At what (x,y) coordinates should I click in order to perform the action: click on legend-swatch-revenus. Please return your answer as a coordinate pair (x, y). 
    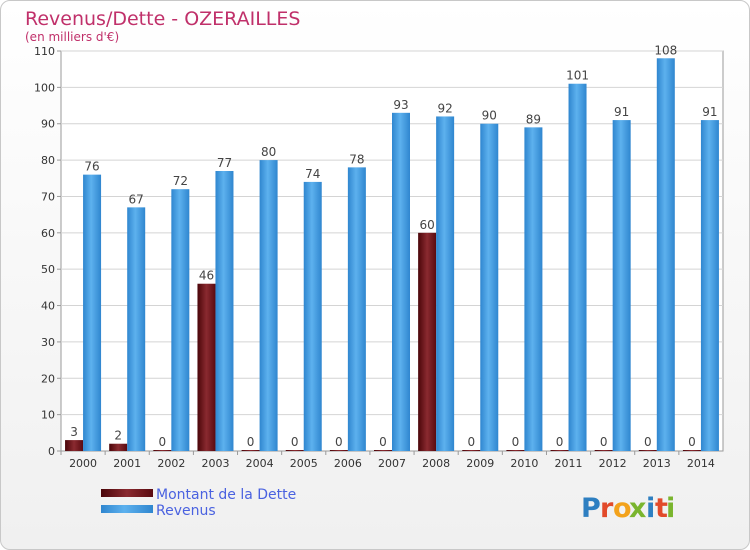
    Looking at the image, I should click on (127, 509).